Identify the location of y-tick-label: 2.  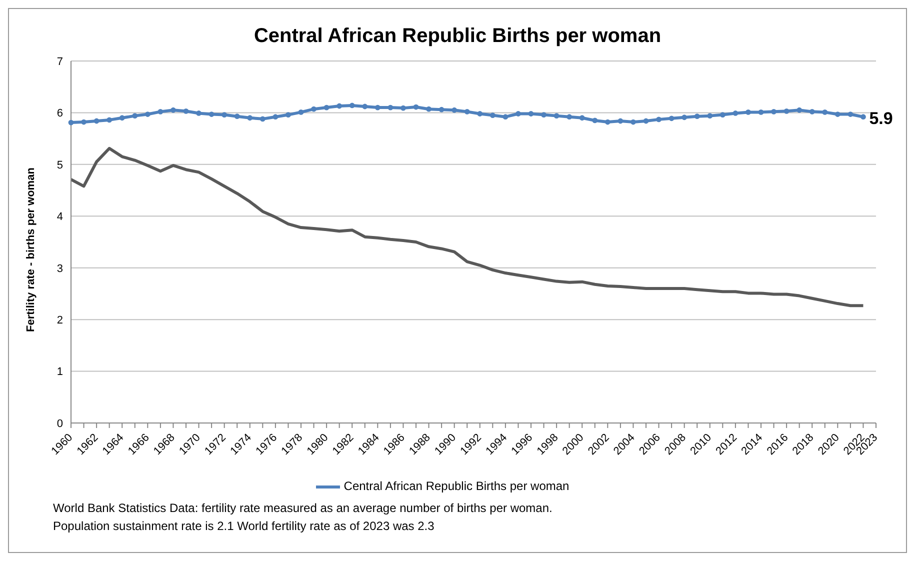
(59, 320).